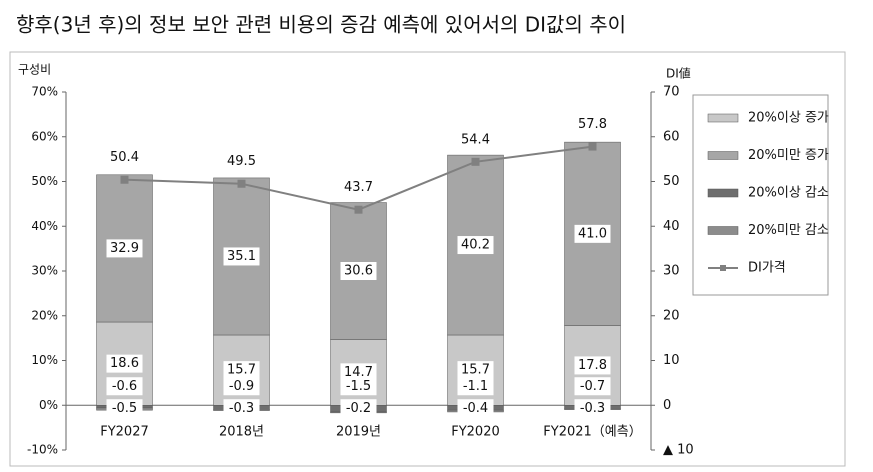 The height and width of the screenshot is (472, 873). What do you see at coordinates (592, 432) in the screenshot?
I see `x-tick-label: FY2021（예측）` at bounding box center [592, 432].